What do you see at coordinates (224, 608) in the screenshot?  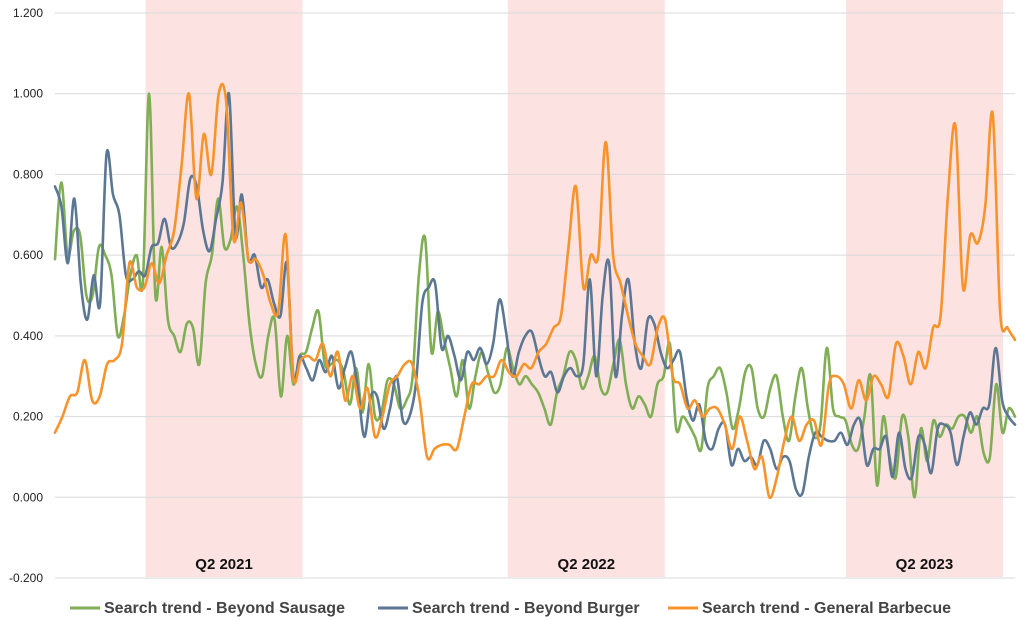 I see `legend-label-0: Search trend - Beyond Sausage` at bounding box center [224, 608].